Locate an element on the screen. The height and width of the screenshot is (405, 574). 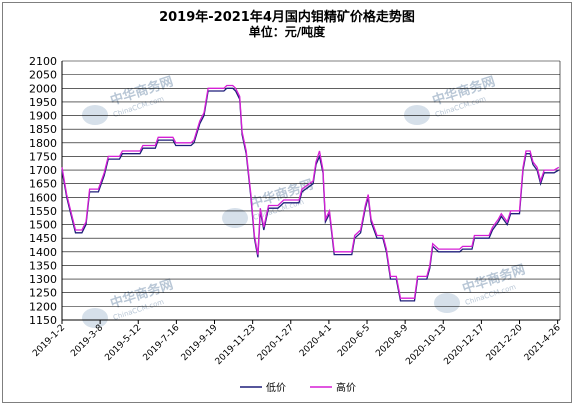
x-tick-label: 2021-2-20 is located at coordinates (505, 343).